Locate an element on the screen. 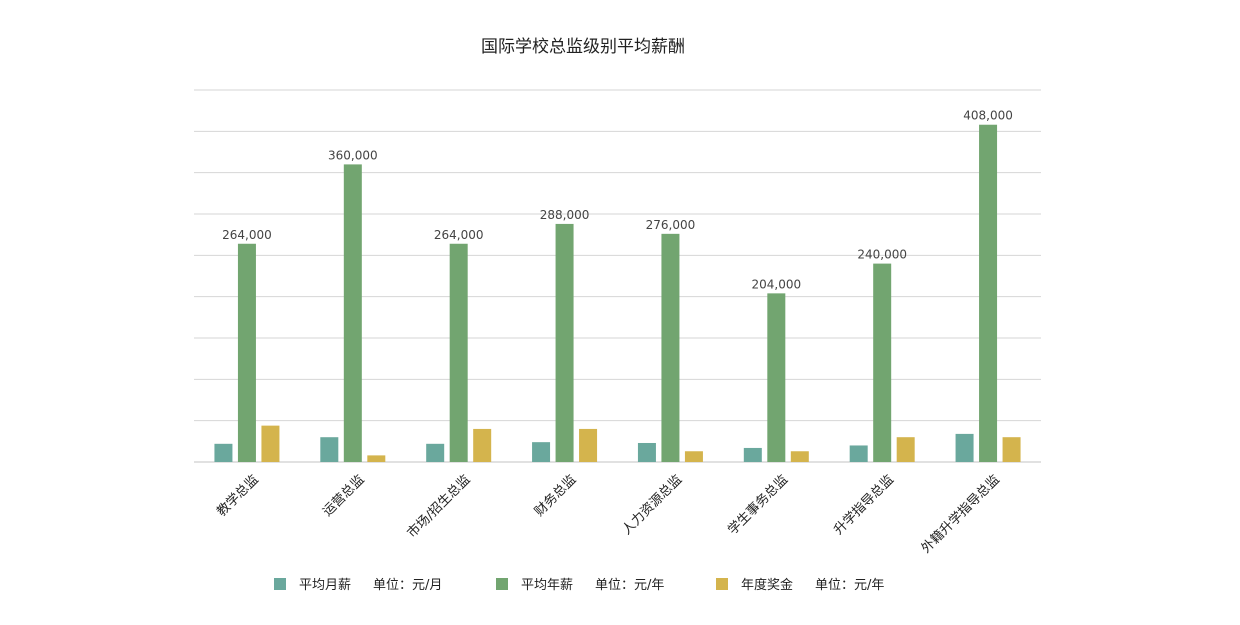  bar-平均年薪-学生事务总监 is located at coordinates (776, 377).